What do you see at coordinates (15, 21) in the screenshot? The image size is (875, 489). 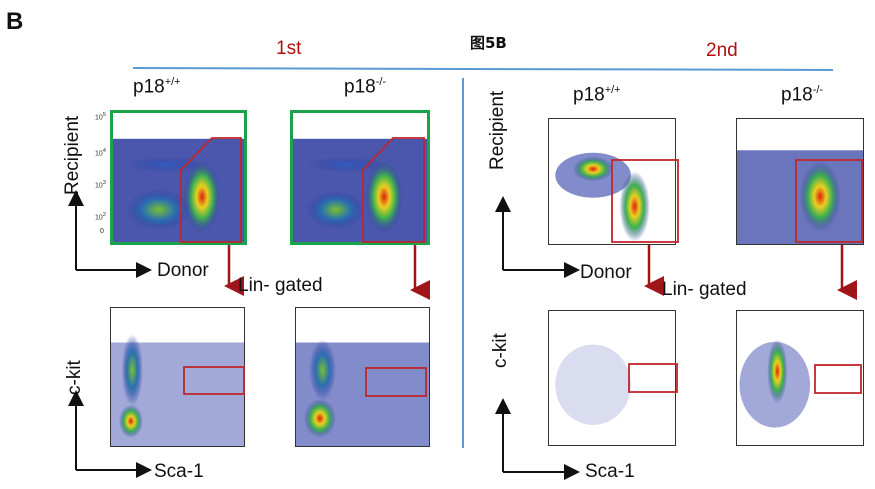 I see `panel-letter: B` at bounding box center [15, 21].